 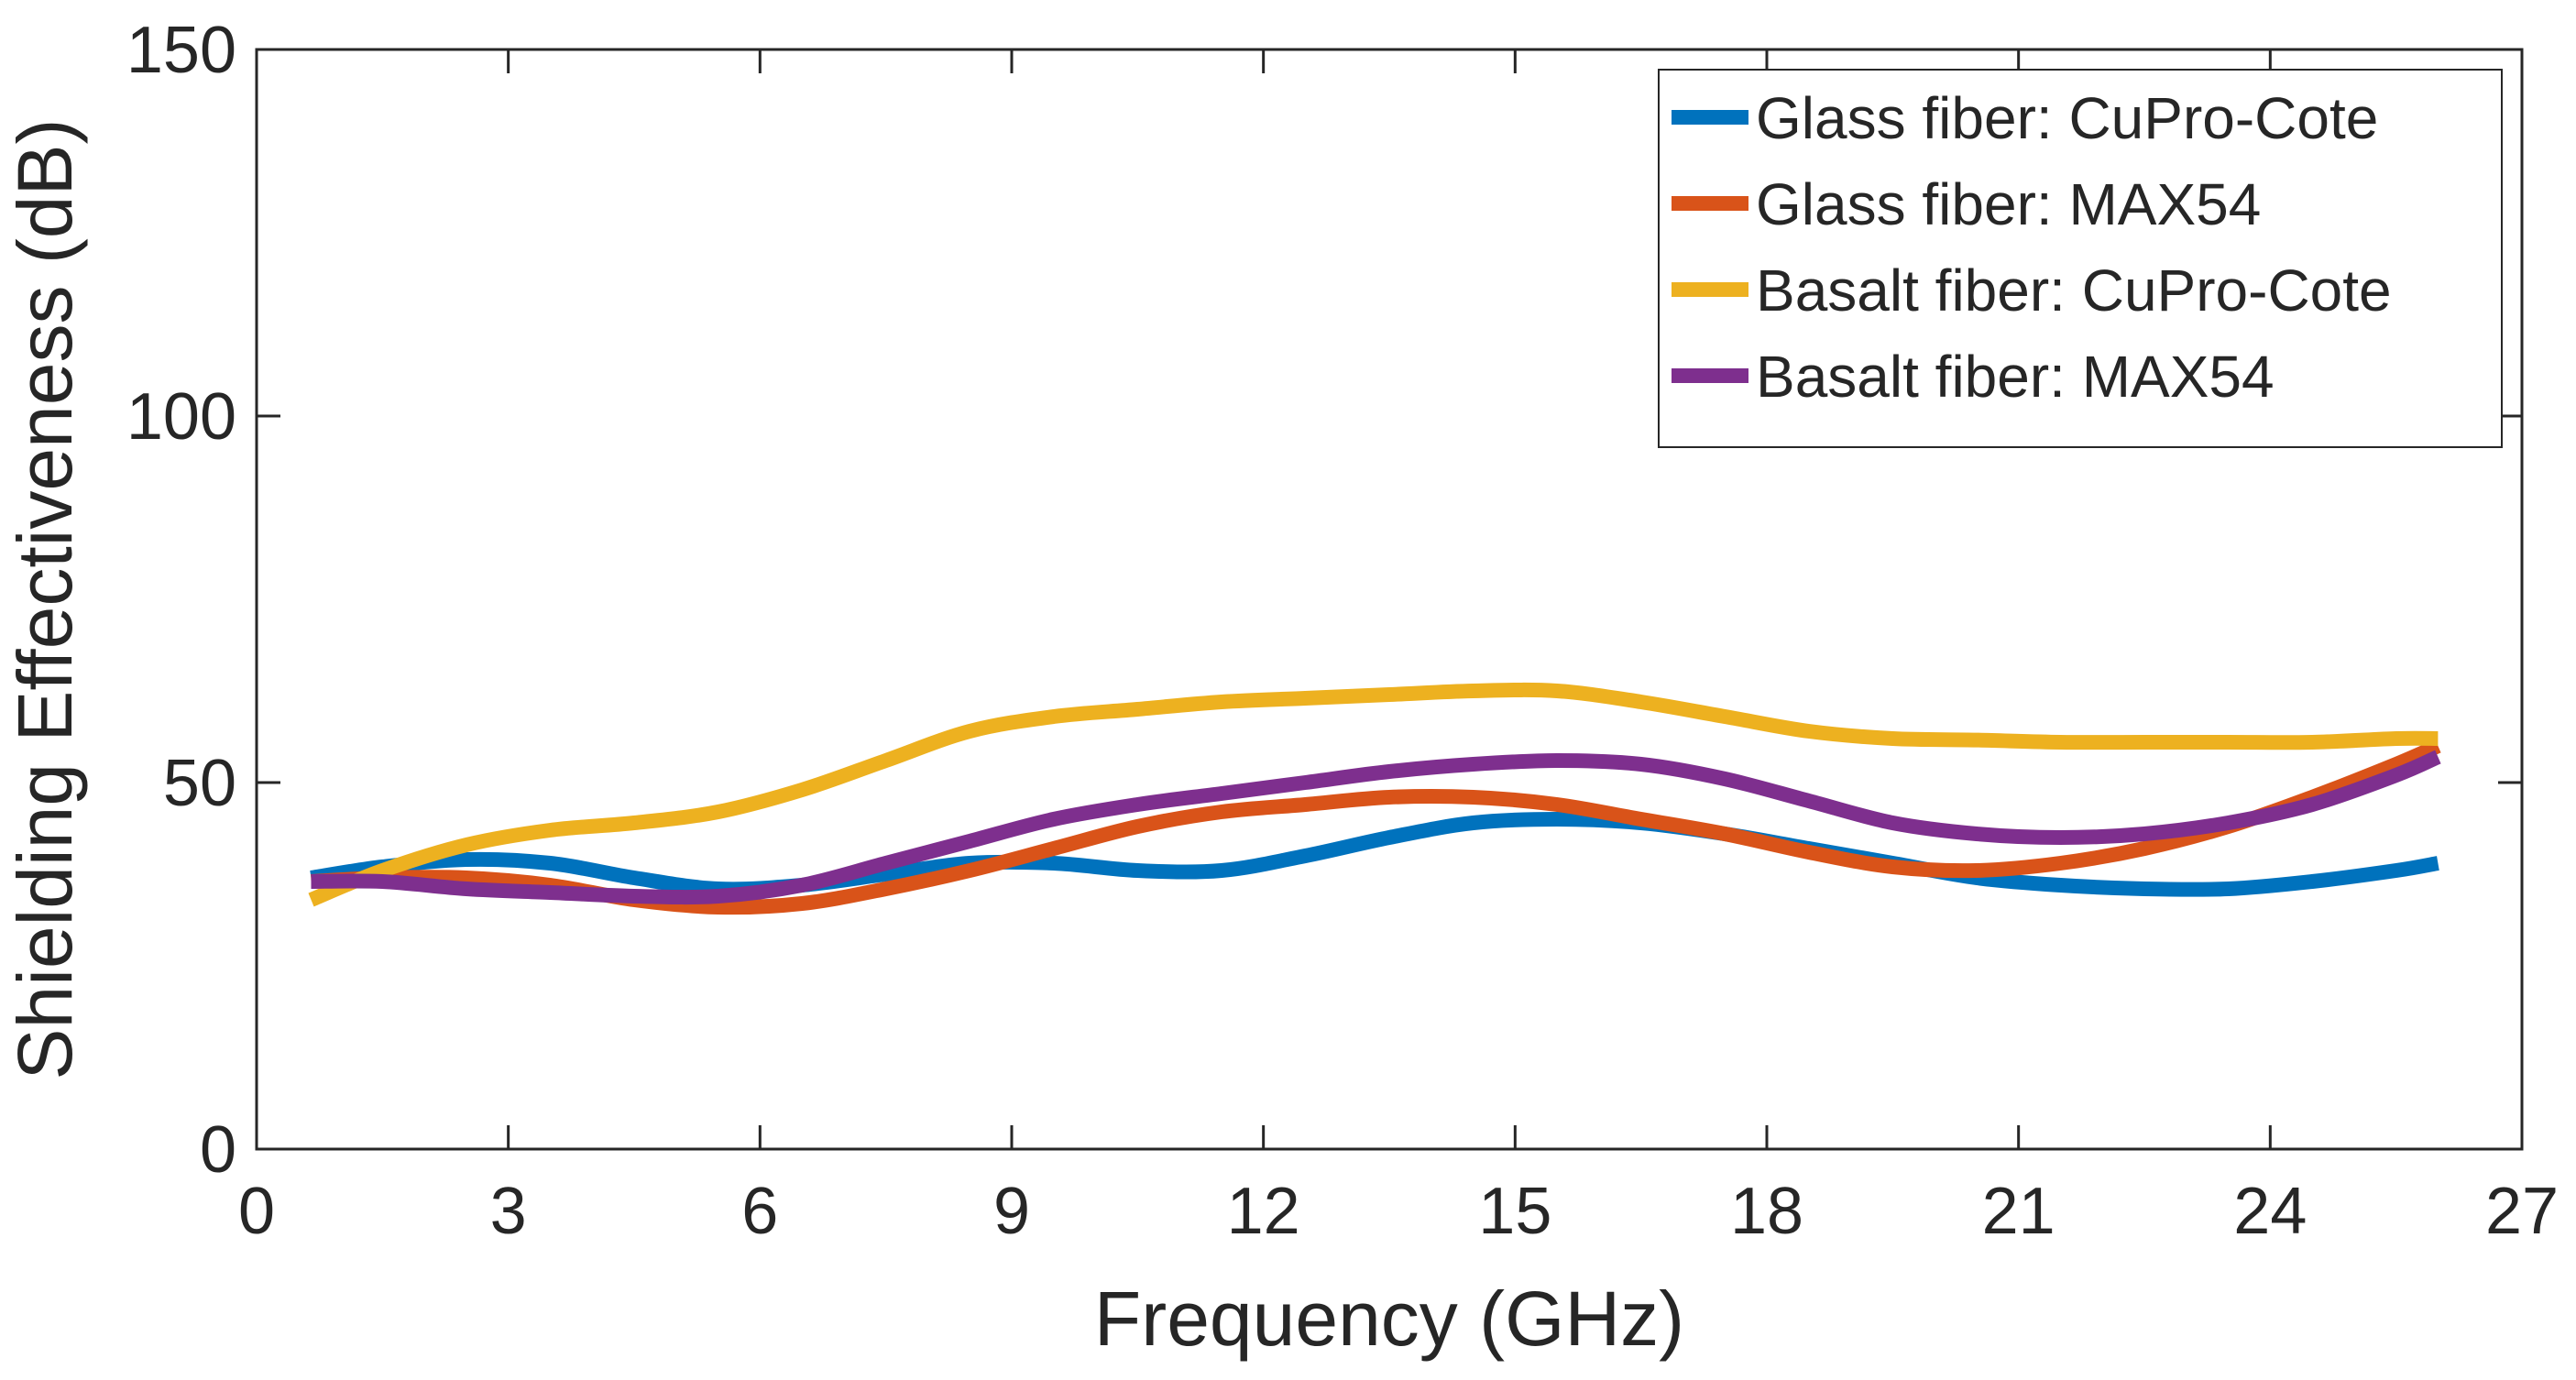 I want to click on legend-label-2: Glass fiber: MAX54, so click(x=2009, y=204).